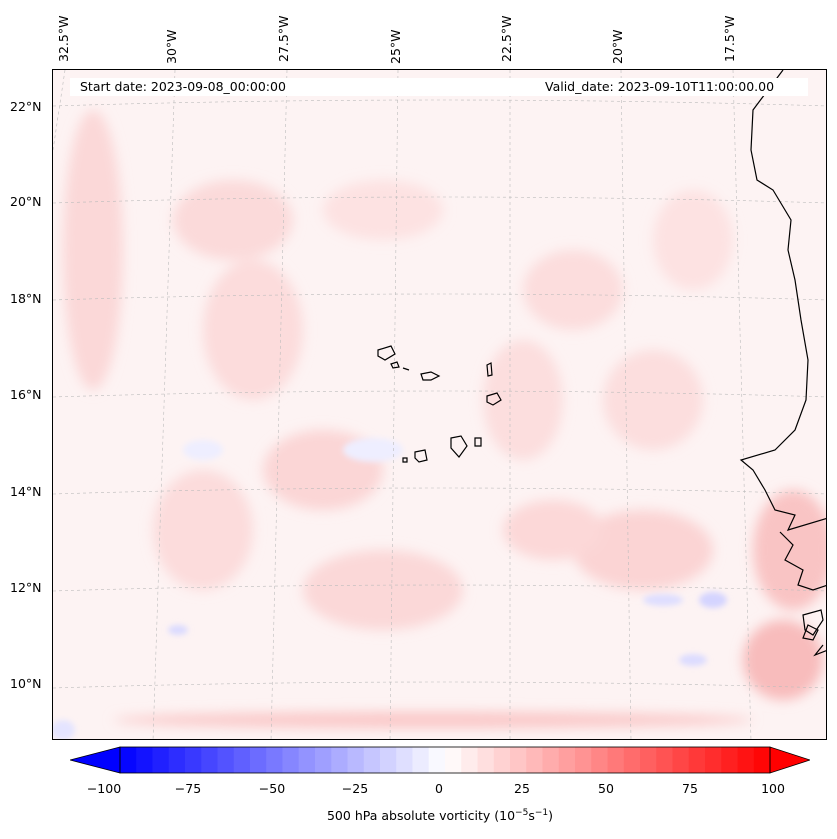 The height and width of the screenshot is (839, 837). What do you see at coordinates (395, 46) in the screenshot?
I see `lon-label-25w: 25°W` at bounding box center [395, 46].